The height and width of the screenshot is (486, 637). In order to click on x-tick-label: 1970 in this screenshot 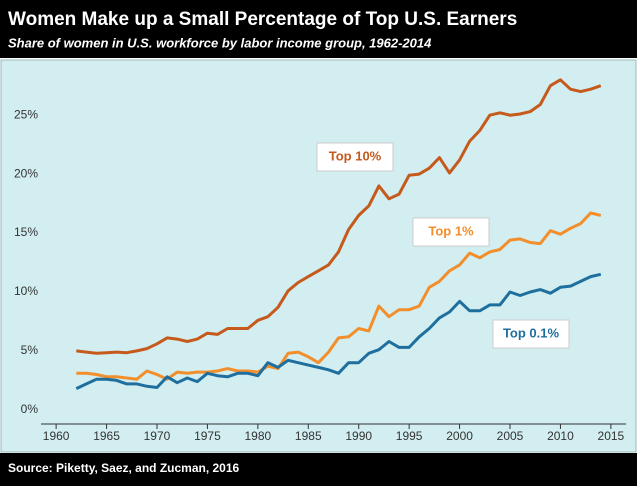, I will do `click(157, 436)`.